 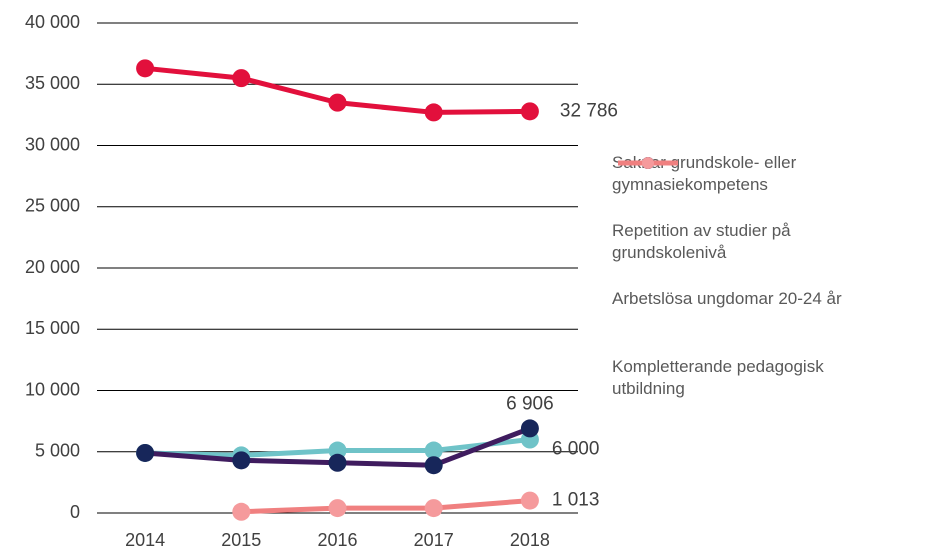 I want to click on legend-label: Arbetslösa ungdomar 20-24 år, so click(x=727, y=298).